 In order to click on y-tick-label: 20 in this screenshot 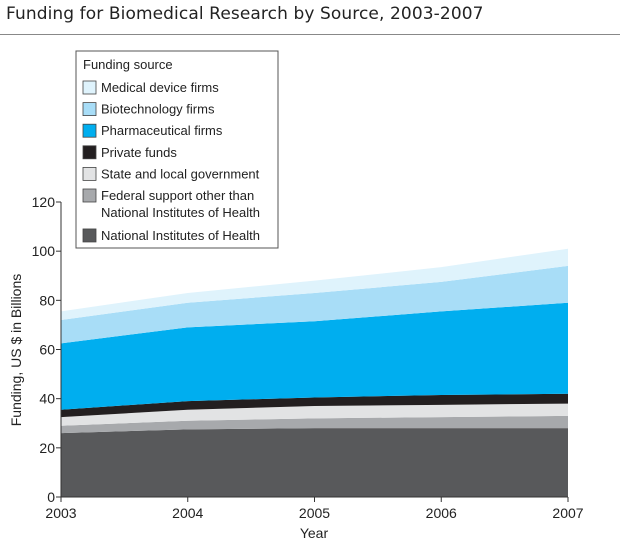, I will do `click(47, 448)`.